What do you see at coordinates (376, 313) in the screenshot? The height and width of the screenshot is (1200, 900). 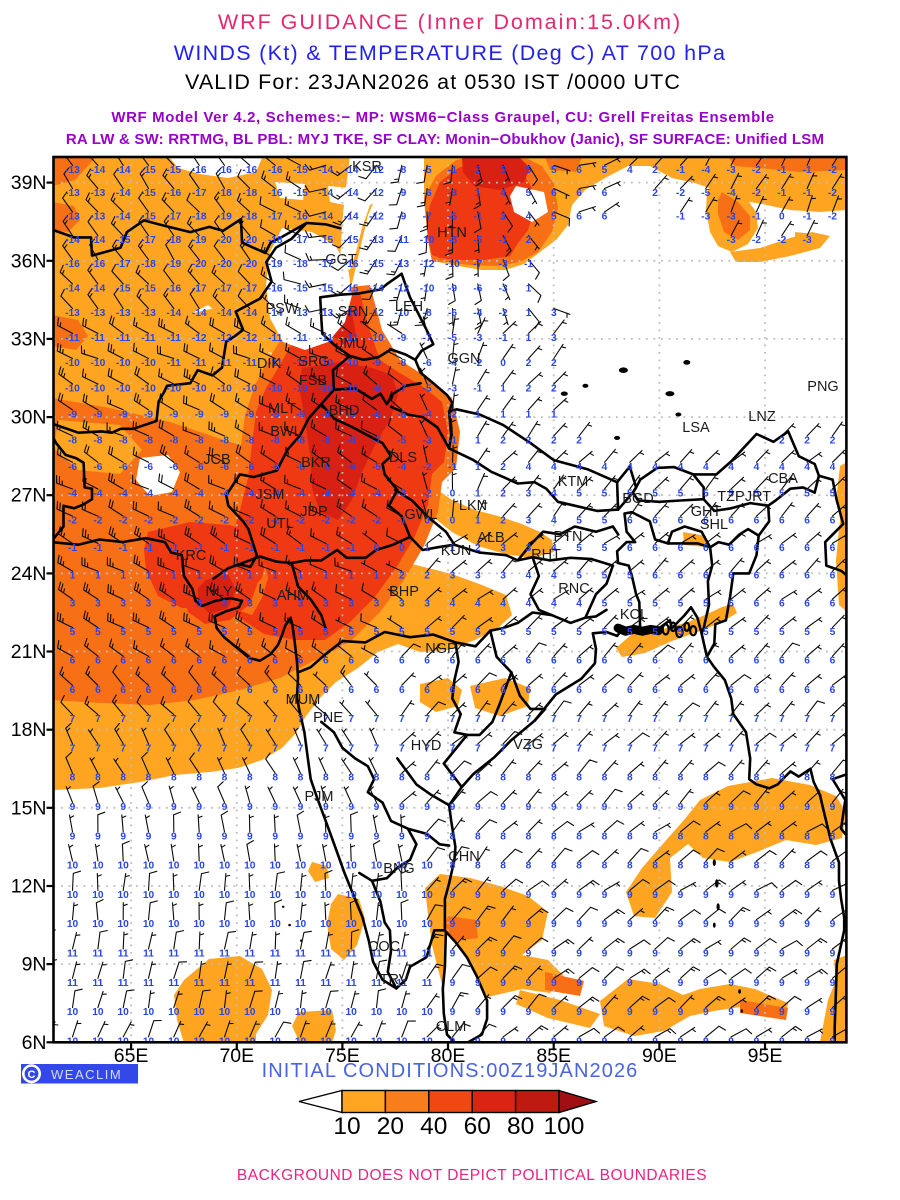 I see `svg-text: -12` at bounding box center [376, 313].